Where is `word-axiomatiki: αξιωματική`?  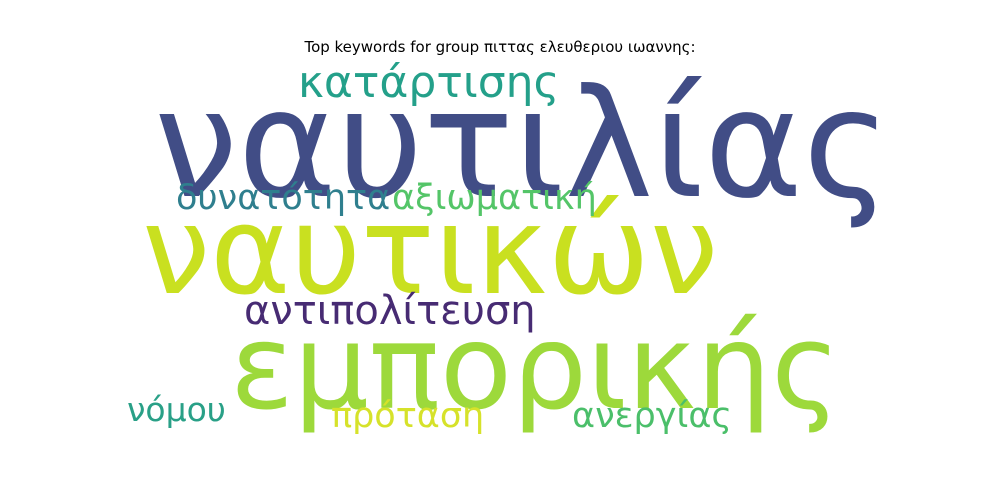 word-axiomatiki: αξιωματική is located at coordinates (494, 198).